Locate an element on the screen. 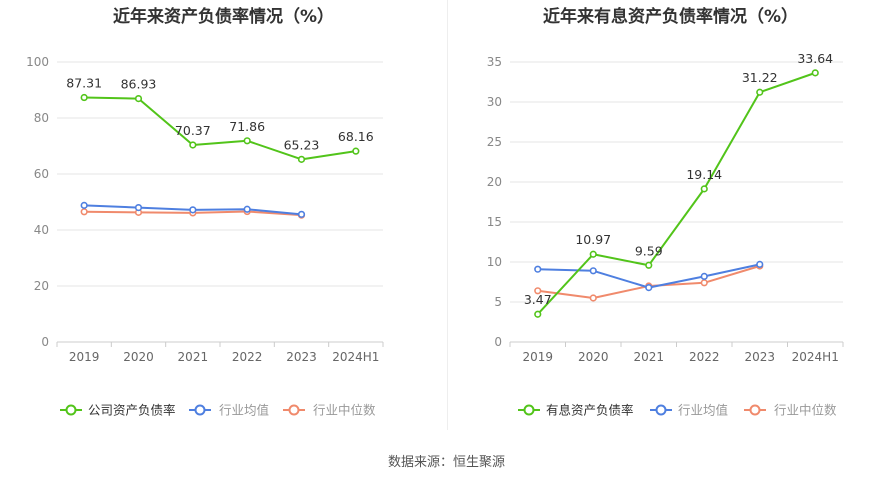 The width and height of the screenshot is (893, 481). y-tick-label: 30 is located at coordinates (494, 102).